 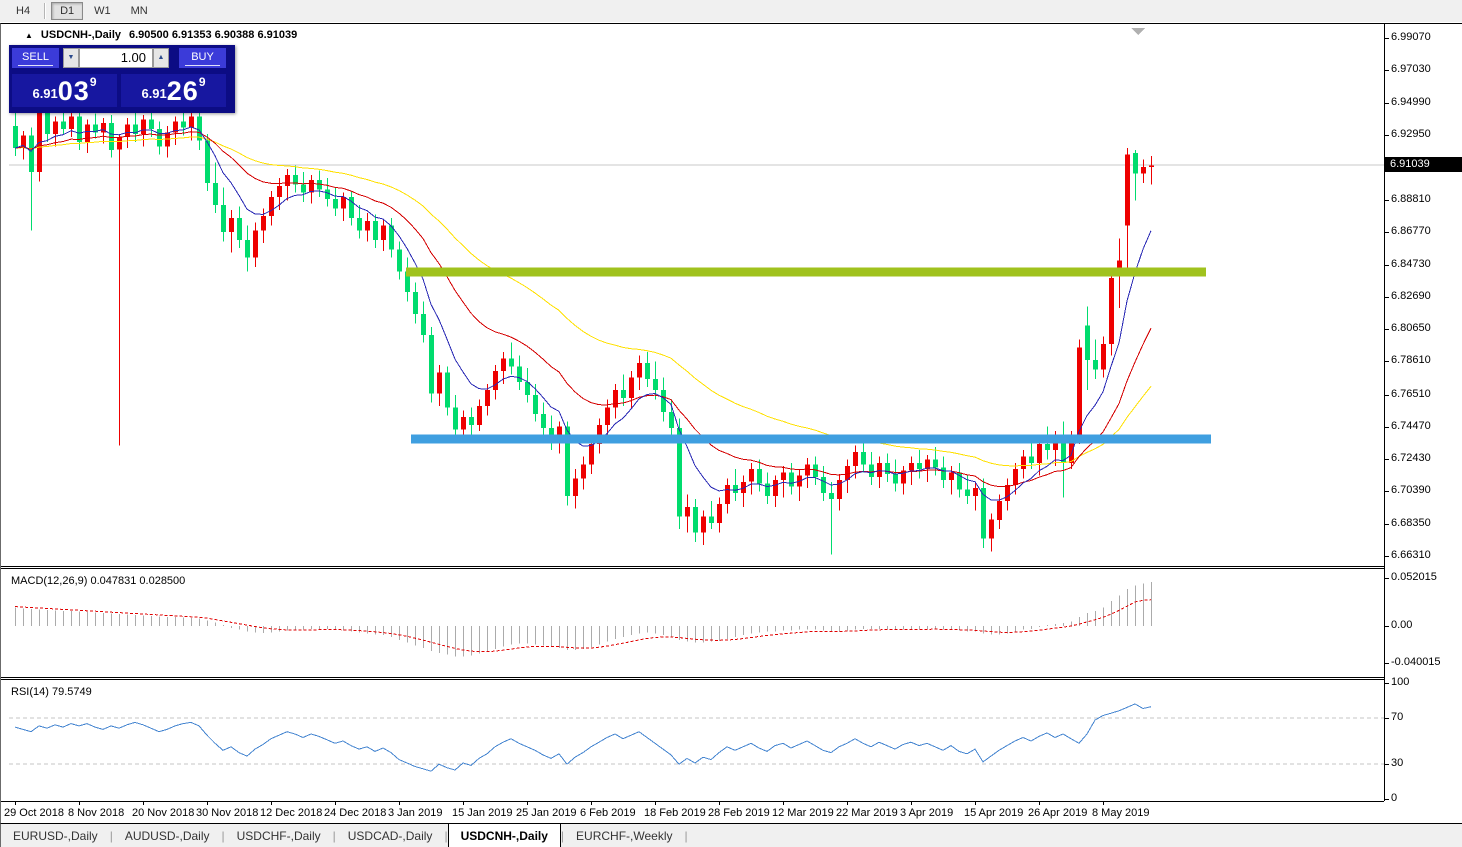 What do you see at coordinates (583, 626) in the screenshot?
I see `macd-signal-line` at bounding box center [583, 626].